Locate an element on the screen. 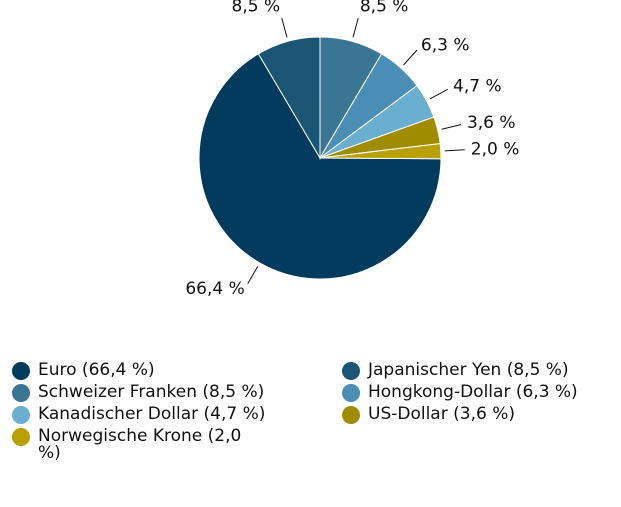 The height and width of the screenshot is (507, 621). data-label: 3,6 % is located at coordinates (491, 123).